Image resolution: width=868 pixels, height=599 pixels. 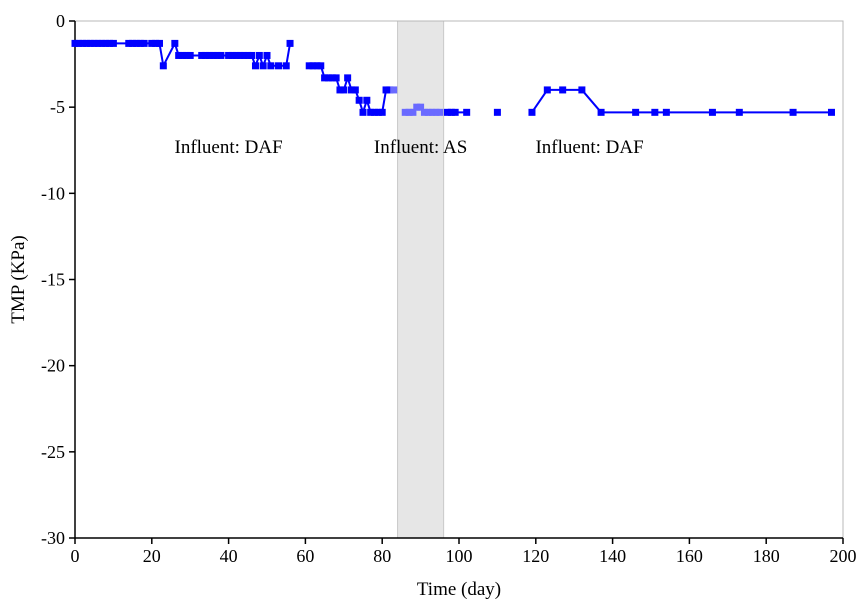 What do you see at coordinates (152, 556) in the screenshot?
I see `x-tick-label: 20` at bounding box center [152, 556].